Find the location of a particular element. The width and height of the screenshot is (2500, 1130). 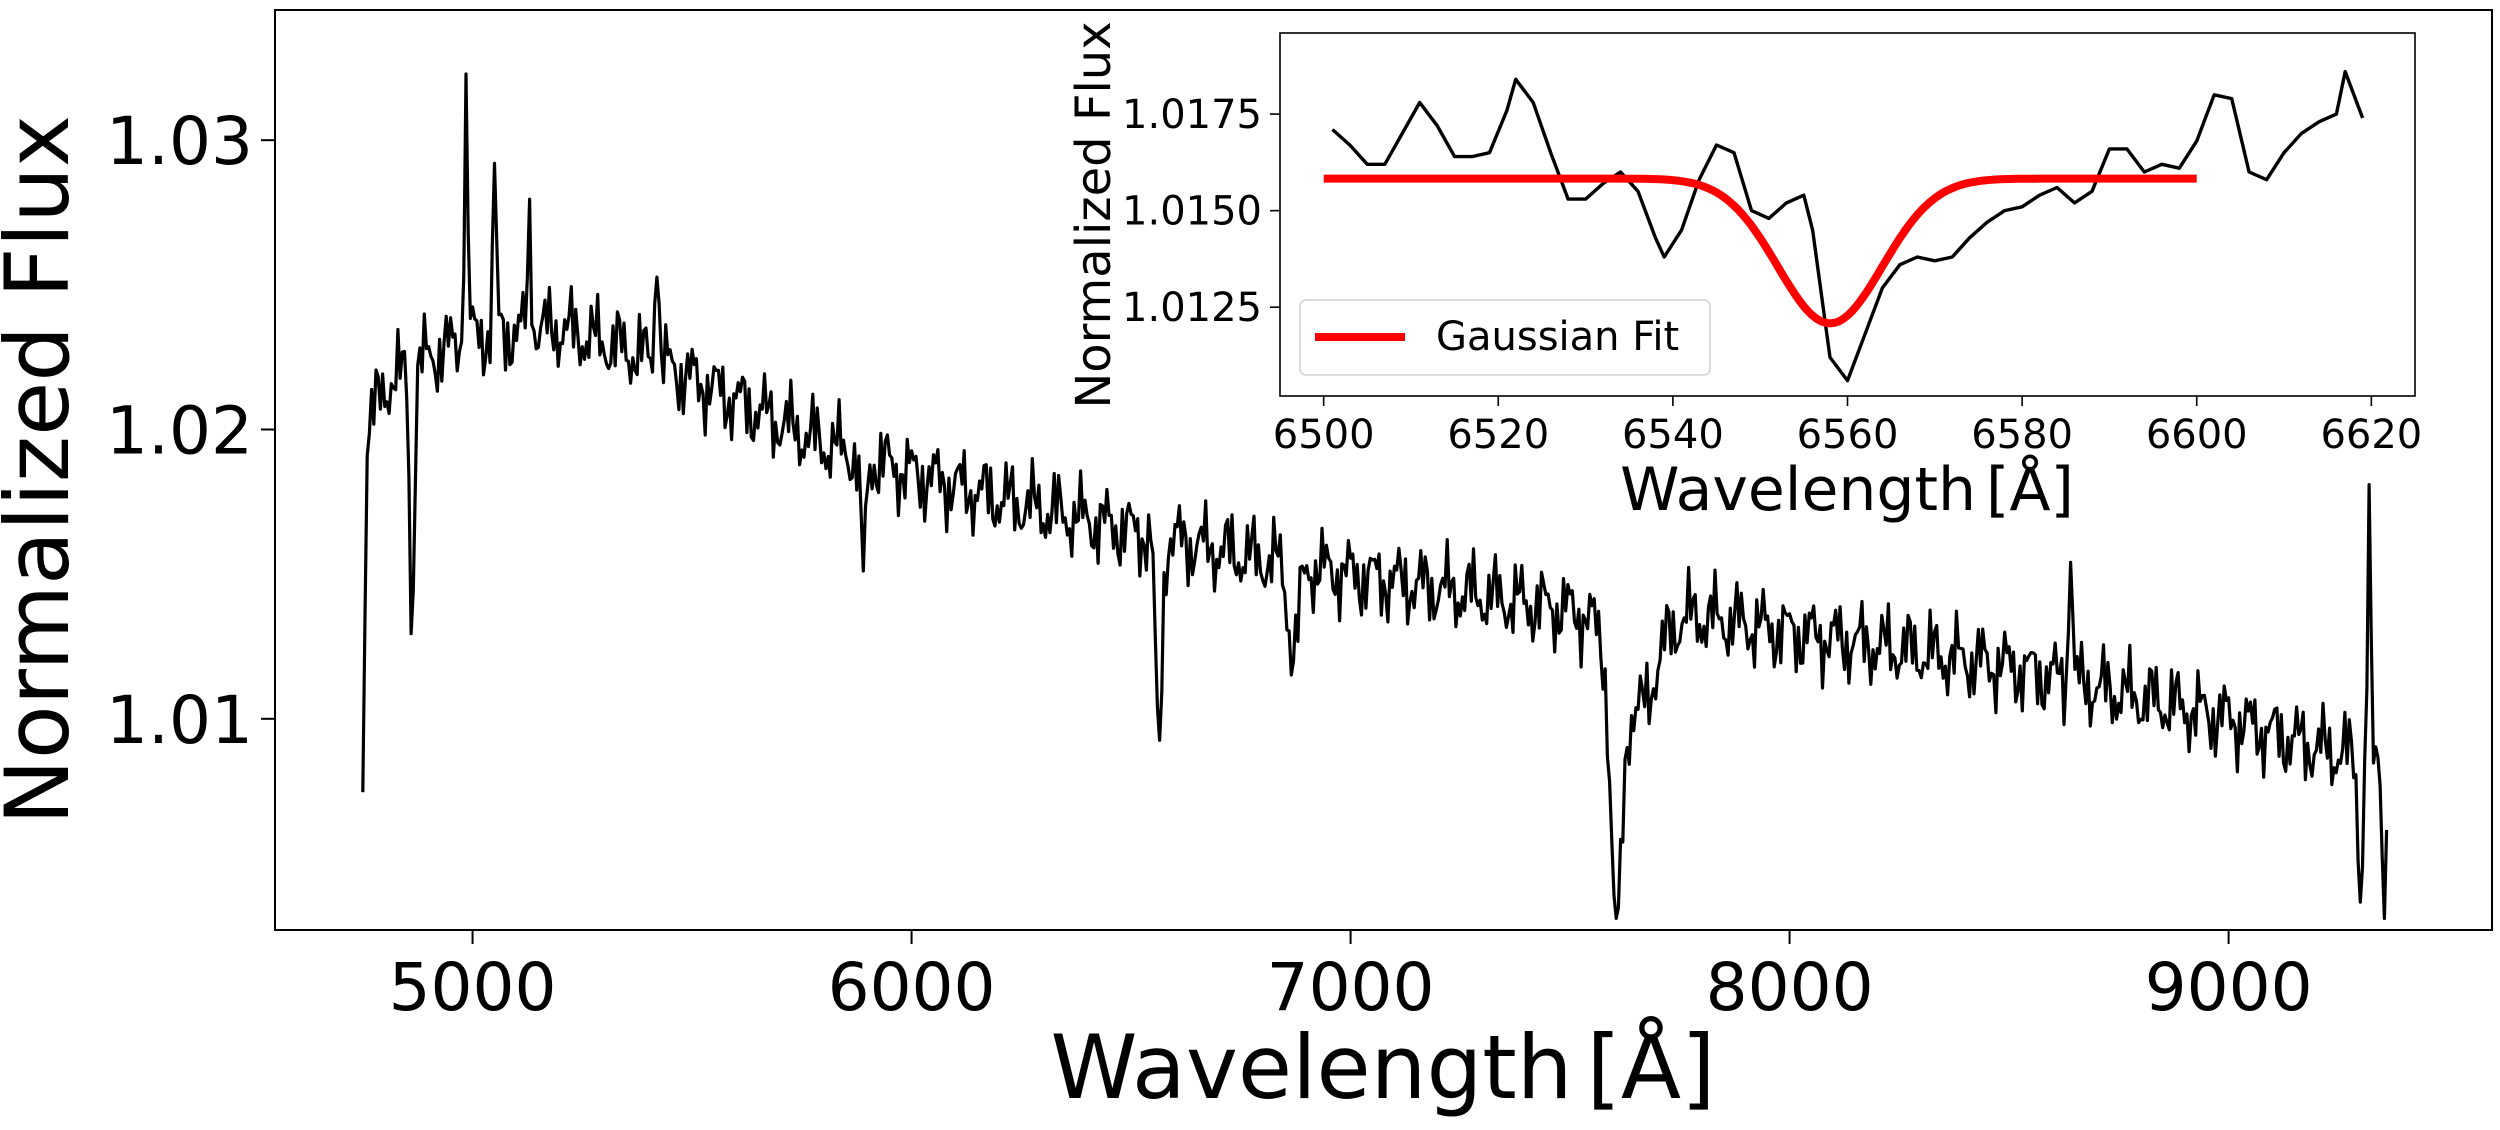

inset-x-axis-title: Wavelength [Å] is located at coordinates (1847, 489).